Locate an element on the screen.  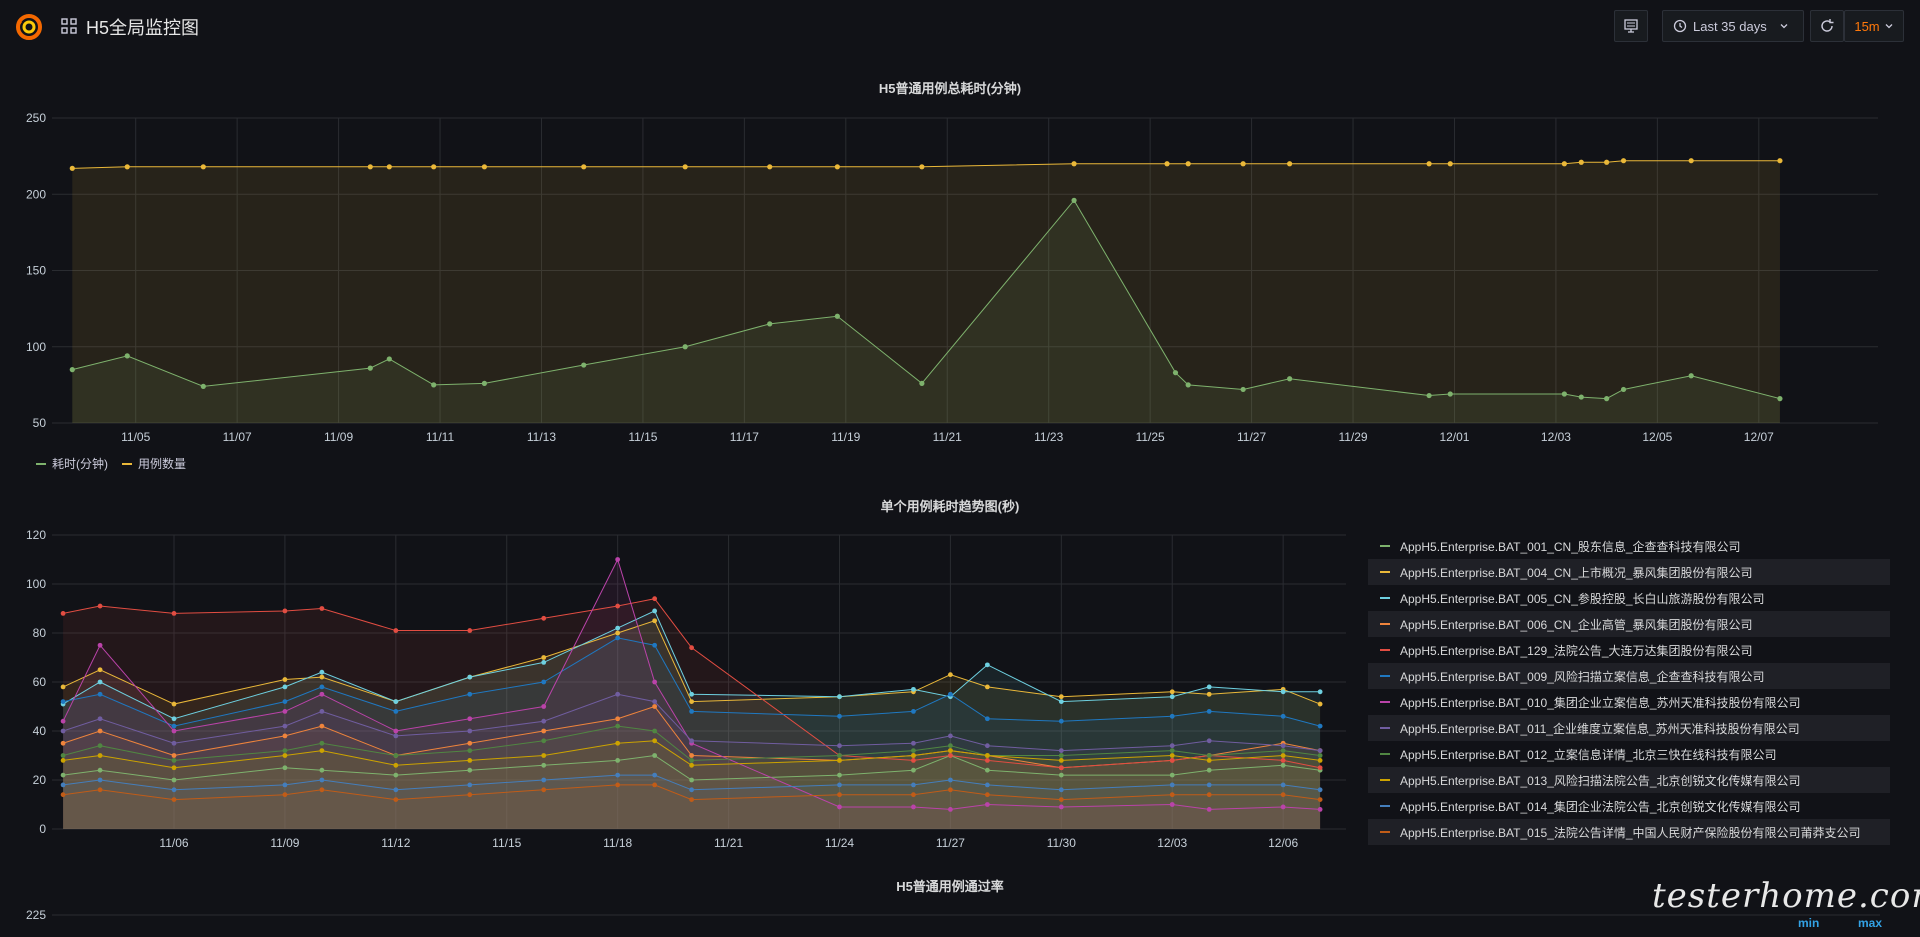
panel2-title: 单个用例耗时趋势图(秒) is located at coordinates (950, 506).